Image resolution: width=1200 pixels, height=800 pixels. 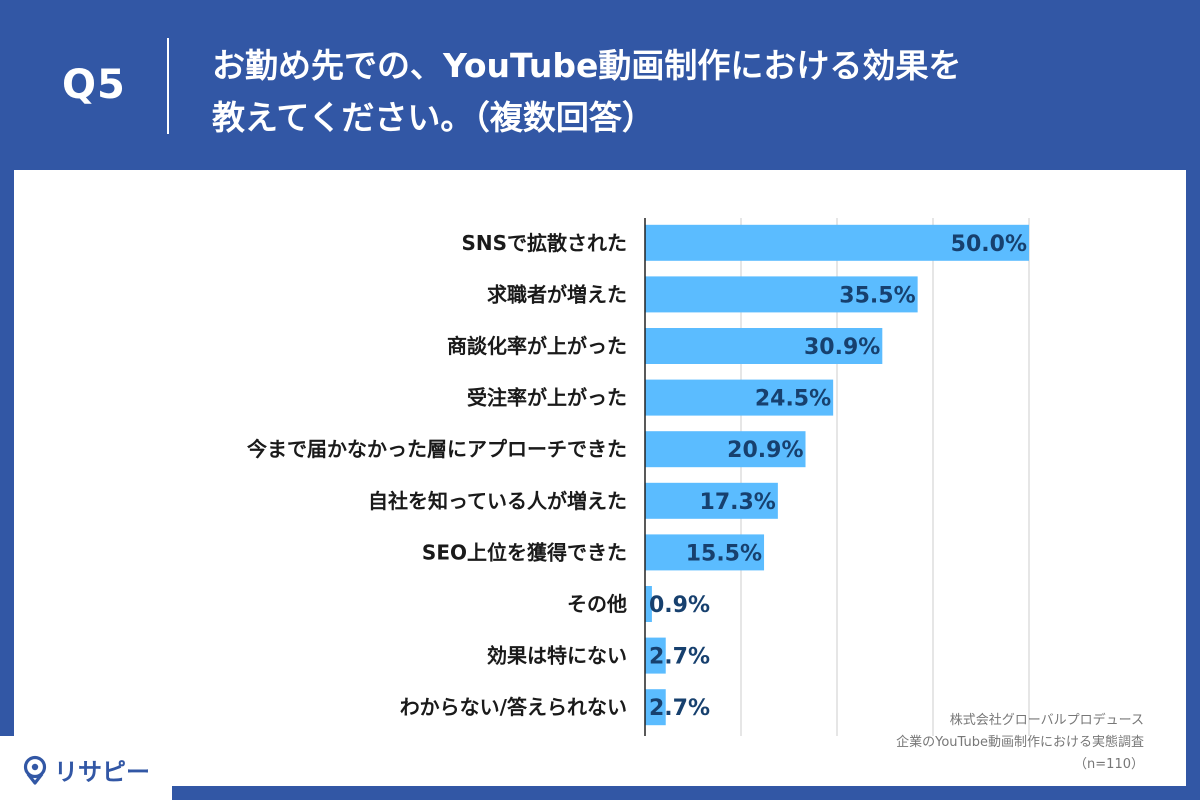 I want to click on value-label: 24.5%, so click(x=793, y=399).